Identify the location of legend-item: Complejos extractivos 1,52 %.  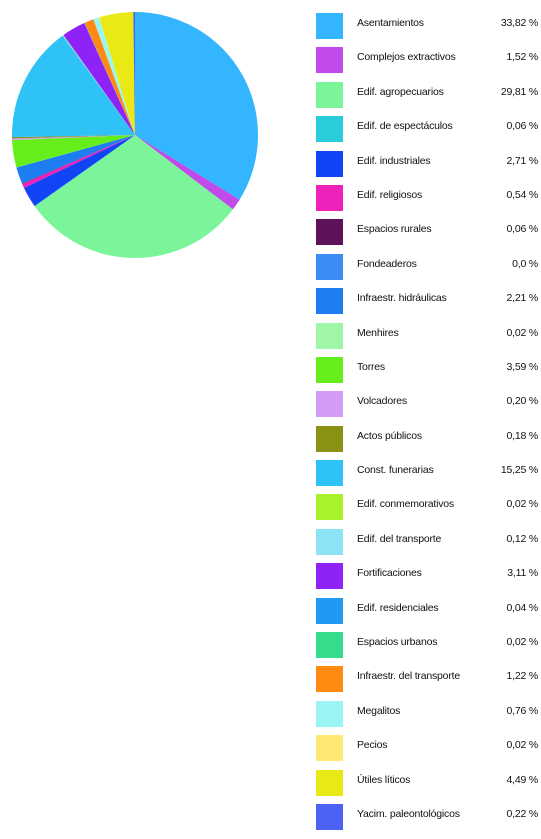
(428, 62).